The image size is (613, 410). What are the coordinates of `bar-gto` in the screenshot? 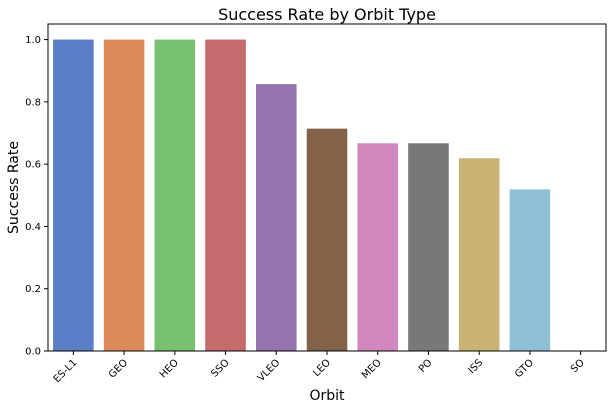 It's located at (530, 270).